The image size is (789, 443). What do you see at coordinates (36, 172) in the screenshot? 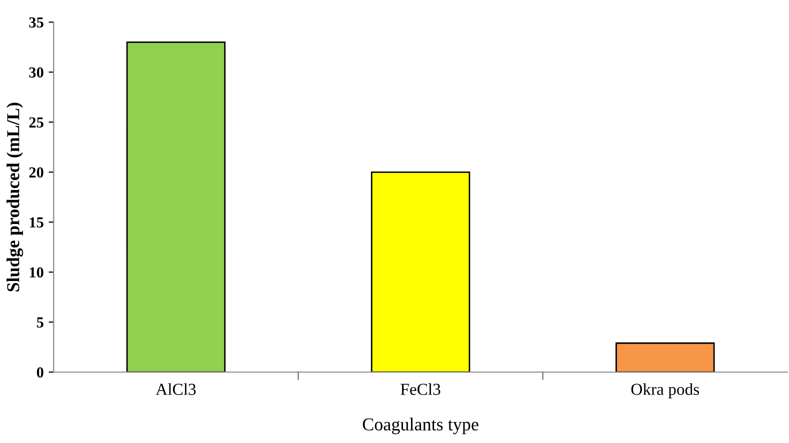
I see `y-tick-label: 20` at bounding box center [36, 172].